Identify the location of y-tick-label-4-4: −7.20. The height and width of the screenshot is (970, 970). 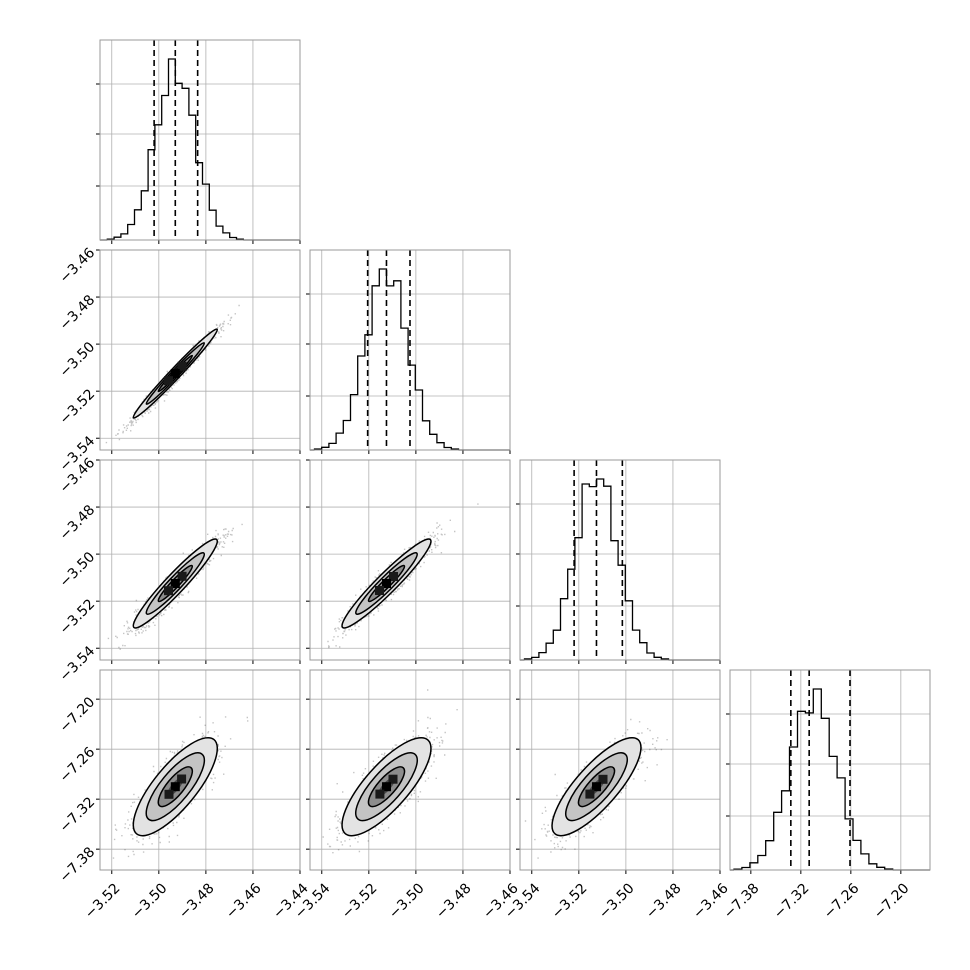
(78, 715).